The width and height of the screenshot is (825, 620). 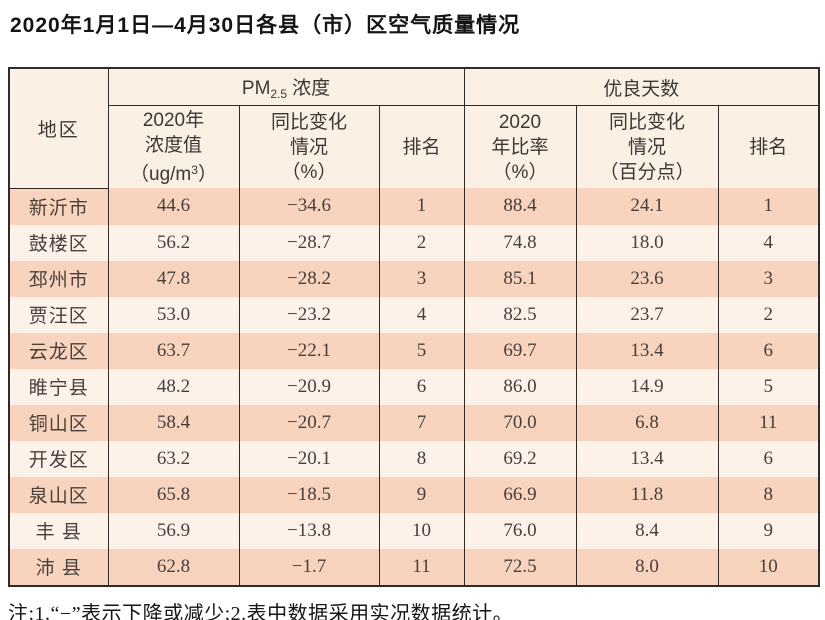 I want to click on pm-rank-cell: 3, so click(x=421, y=278).